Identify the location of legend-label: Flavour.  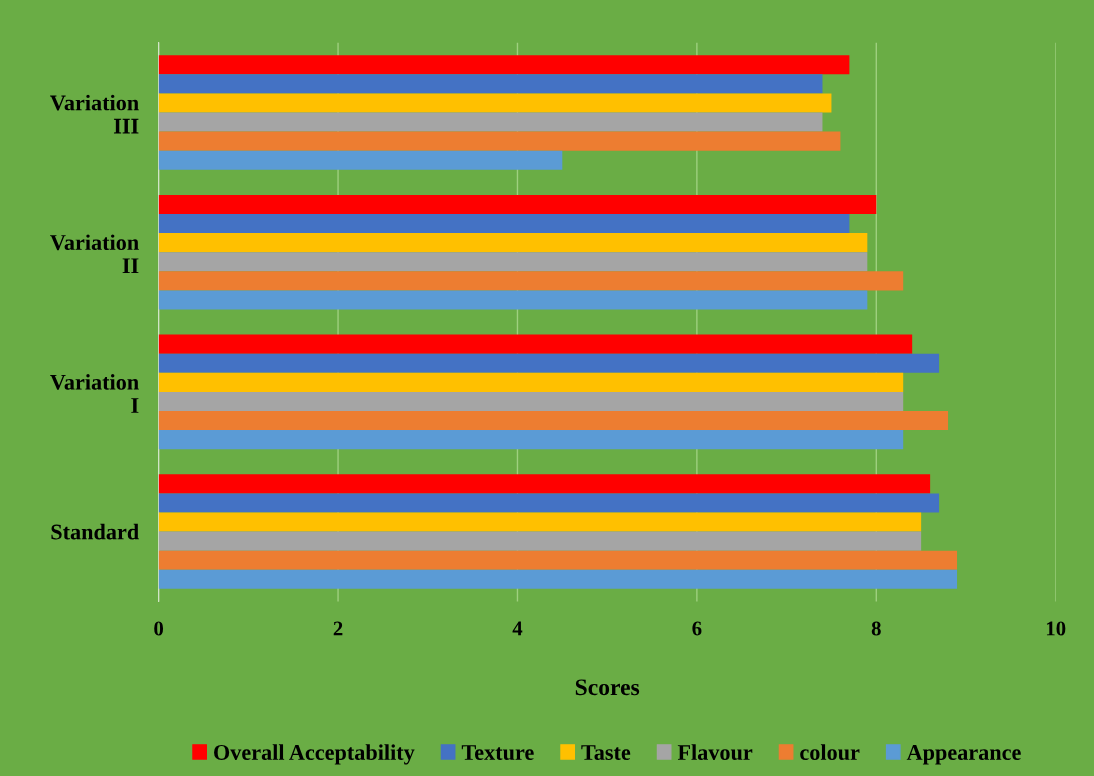
(715, 752).